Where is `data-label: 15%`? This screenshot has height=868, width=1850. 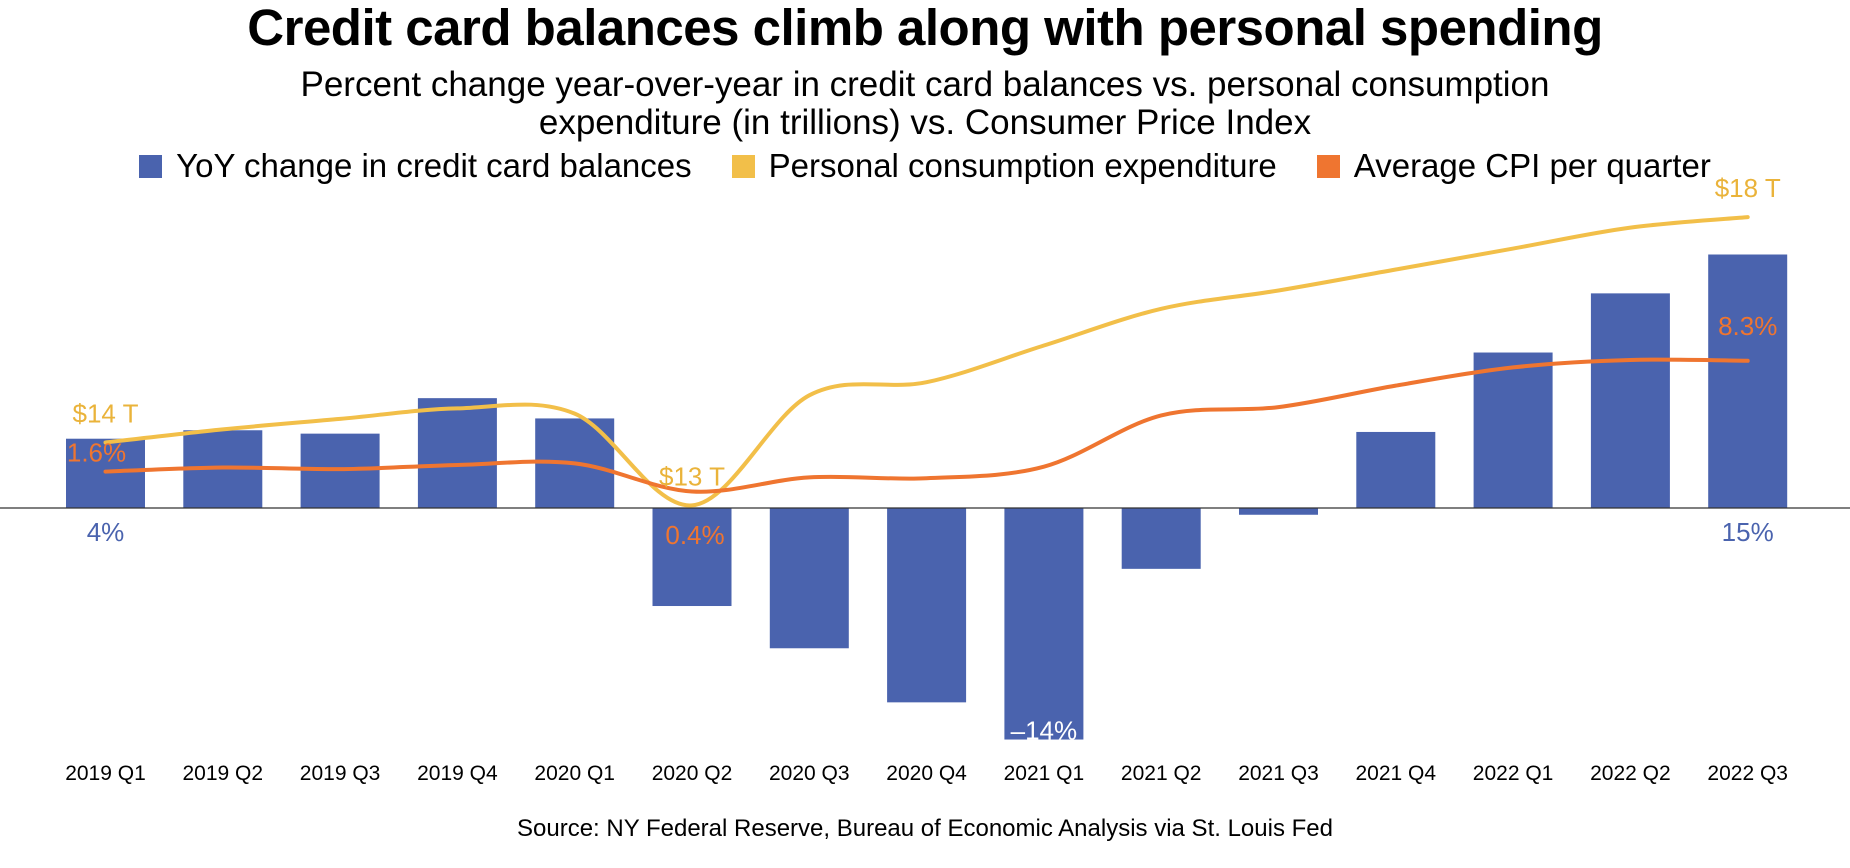
data-label: 15% is located at coordinates (1748, 532).